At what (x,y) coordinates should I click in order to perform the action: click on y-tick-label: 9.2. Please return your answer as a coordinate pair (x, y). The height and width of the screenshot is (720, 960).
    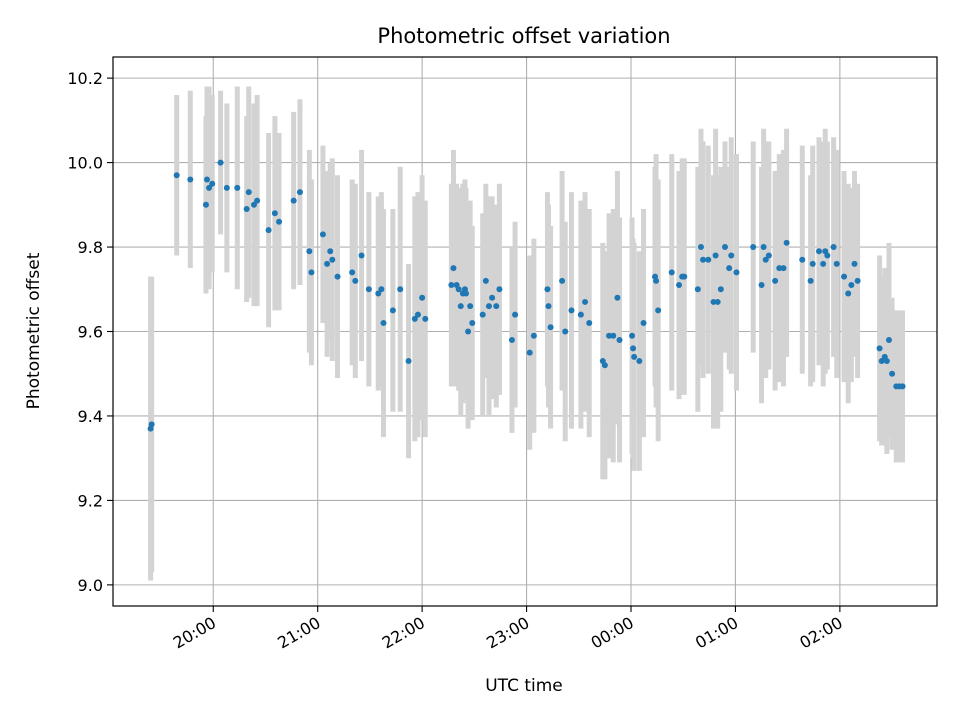
    Looking at the image, I should click on (90, 500).